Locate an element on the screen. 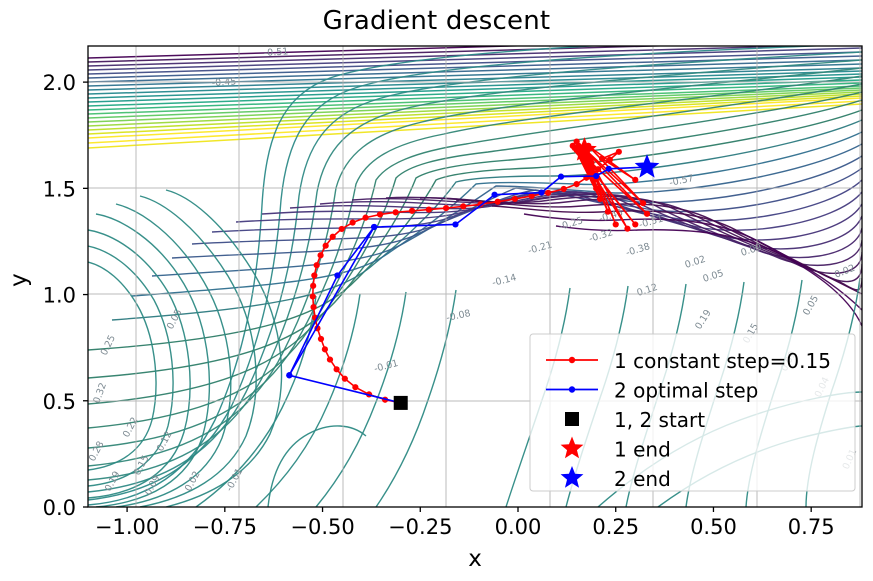 The height and width of the screenshot is (581, 873). x-tick-label: −0.75 is located at coordinates (225, 527).